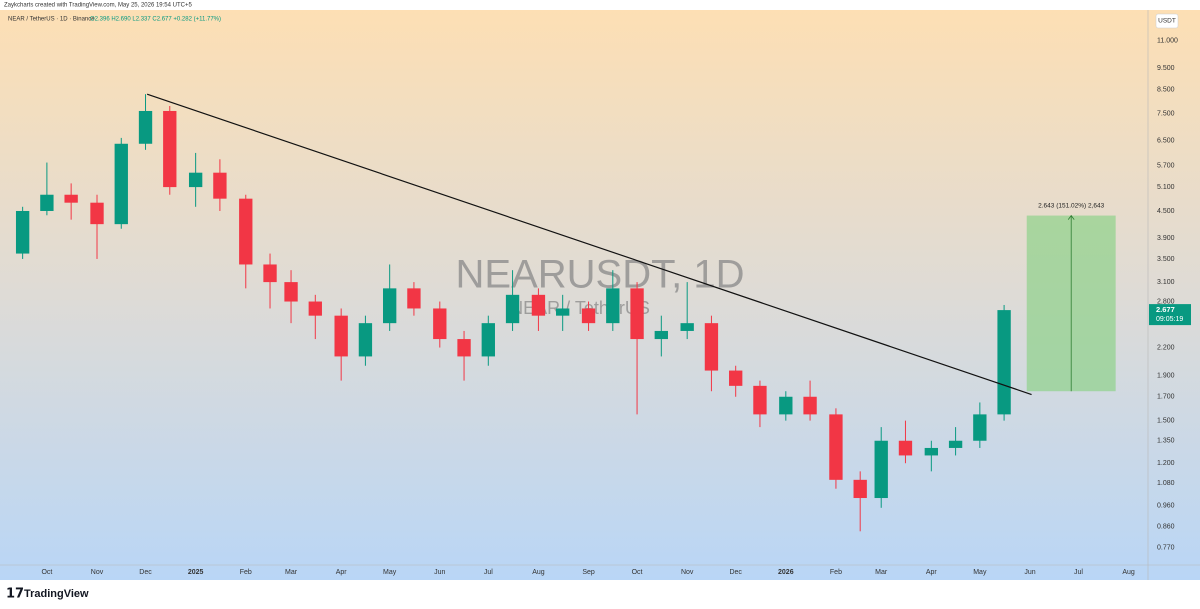 The height and width of the screenshot is (609, 1200). I want to click on currency: USDT, so click(1167, 21).